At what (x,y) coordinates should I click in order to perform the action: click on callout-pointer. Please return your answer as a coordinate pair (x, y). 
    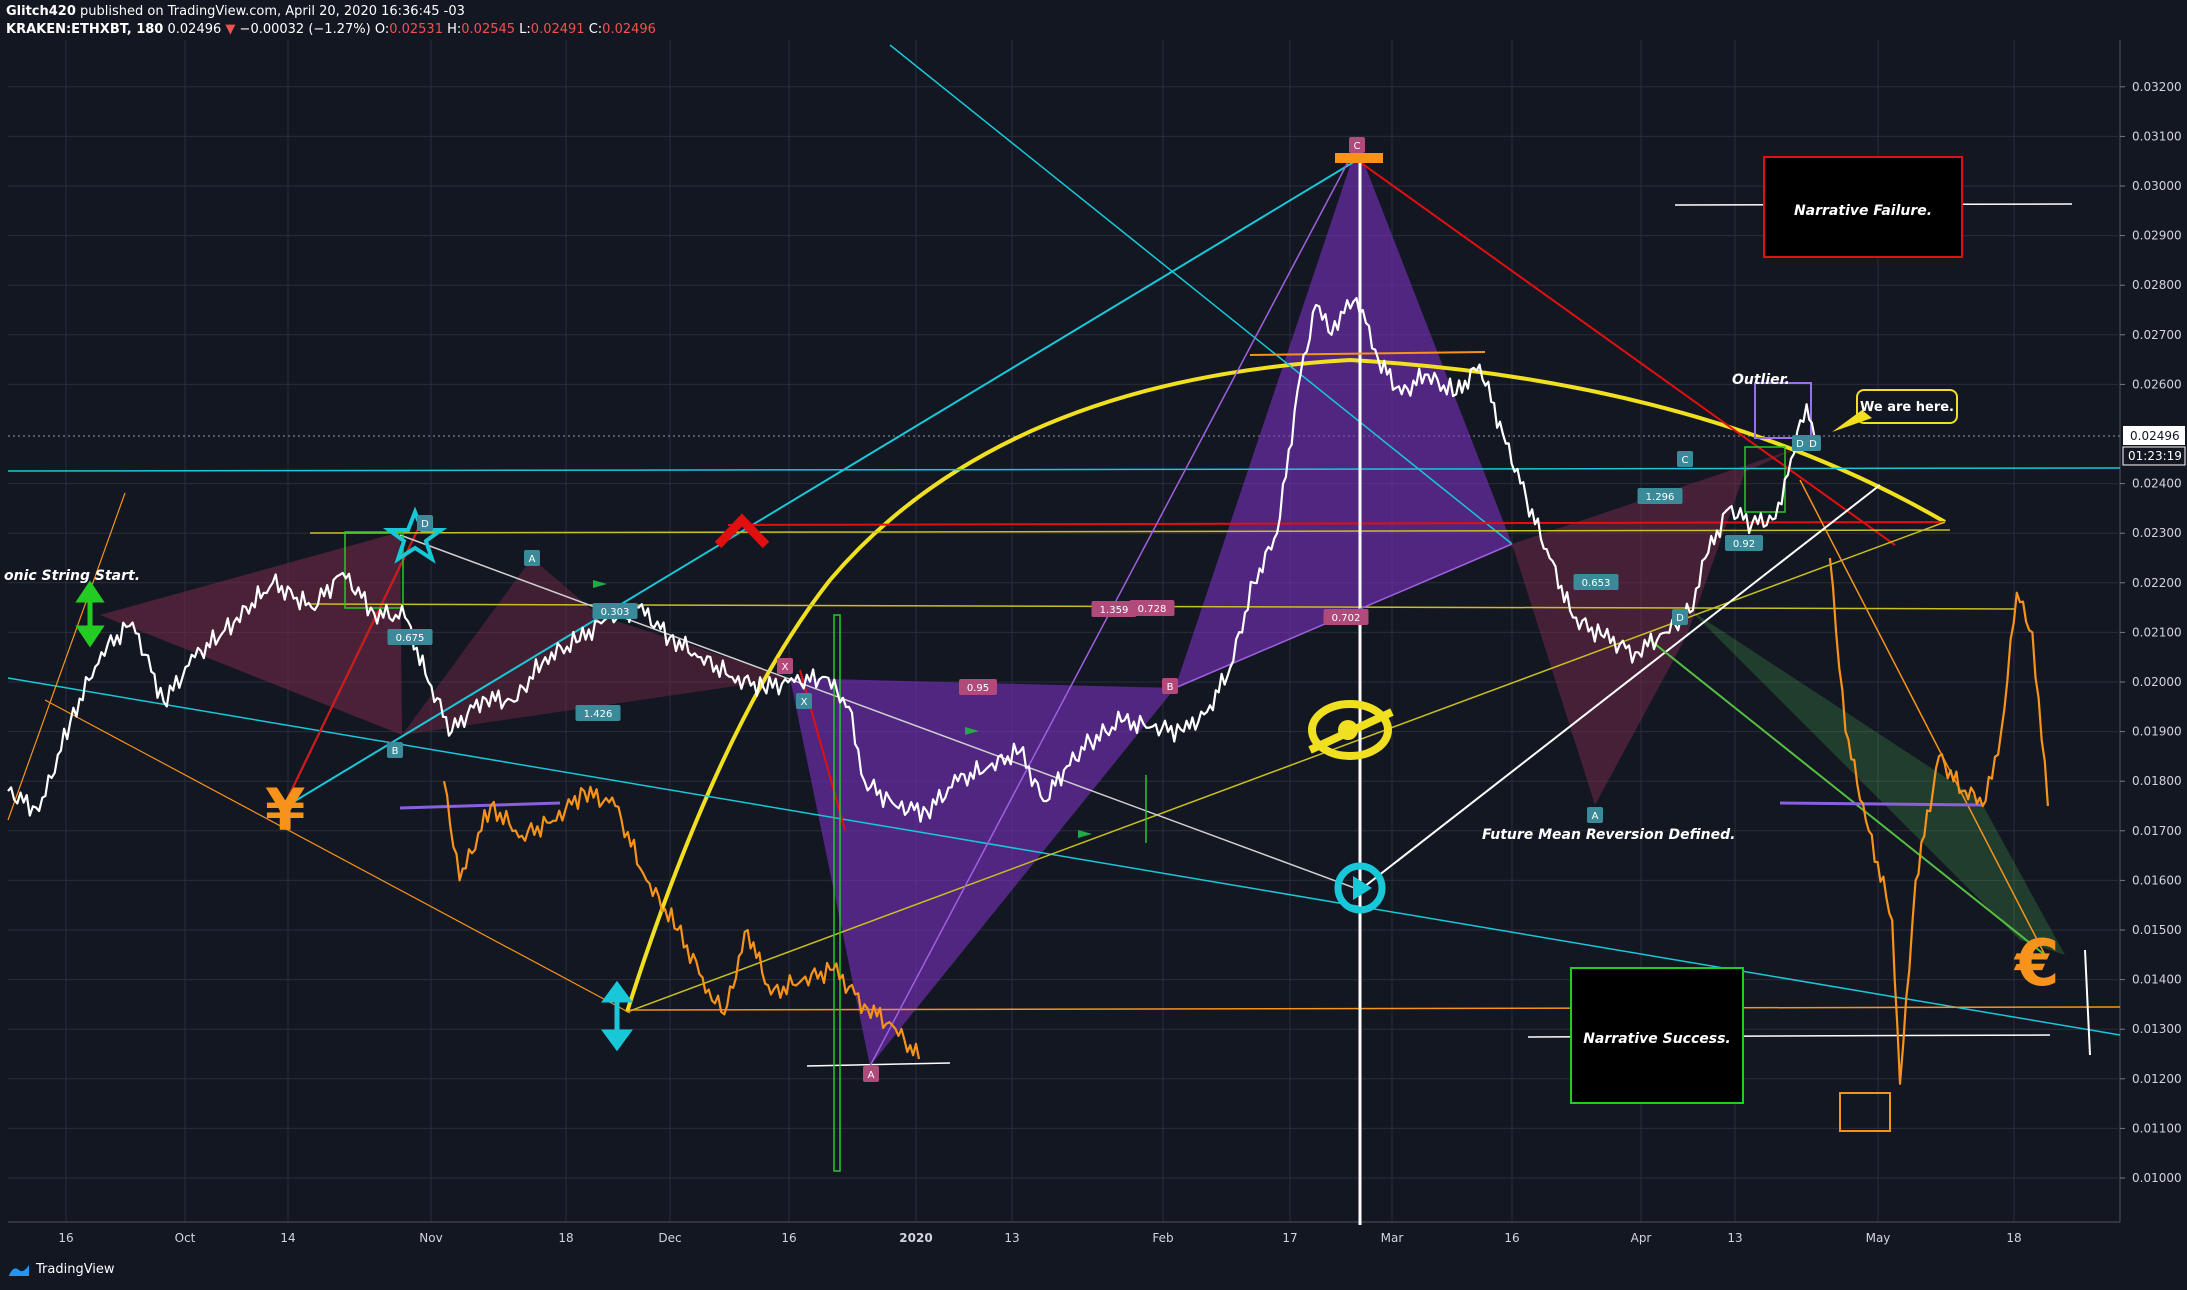
    Looking at the image, I should click on (1852, 421).